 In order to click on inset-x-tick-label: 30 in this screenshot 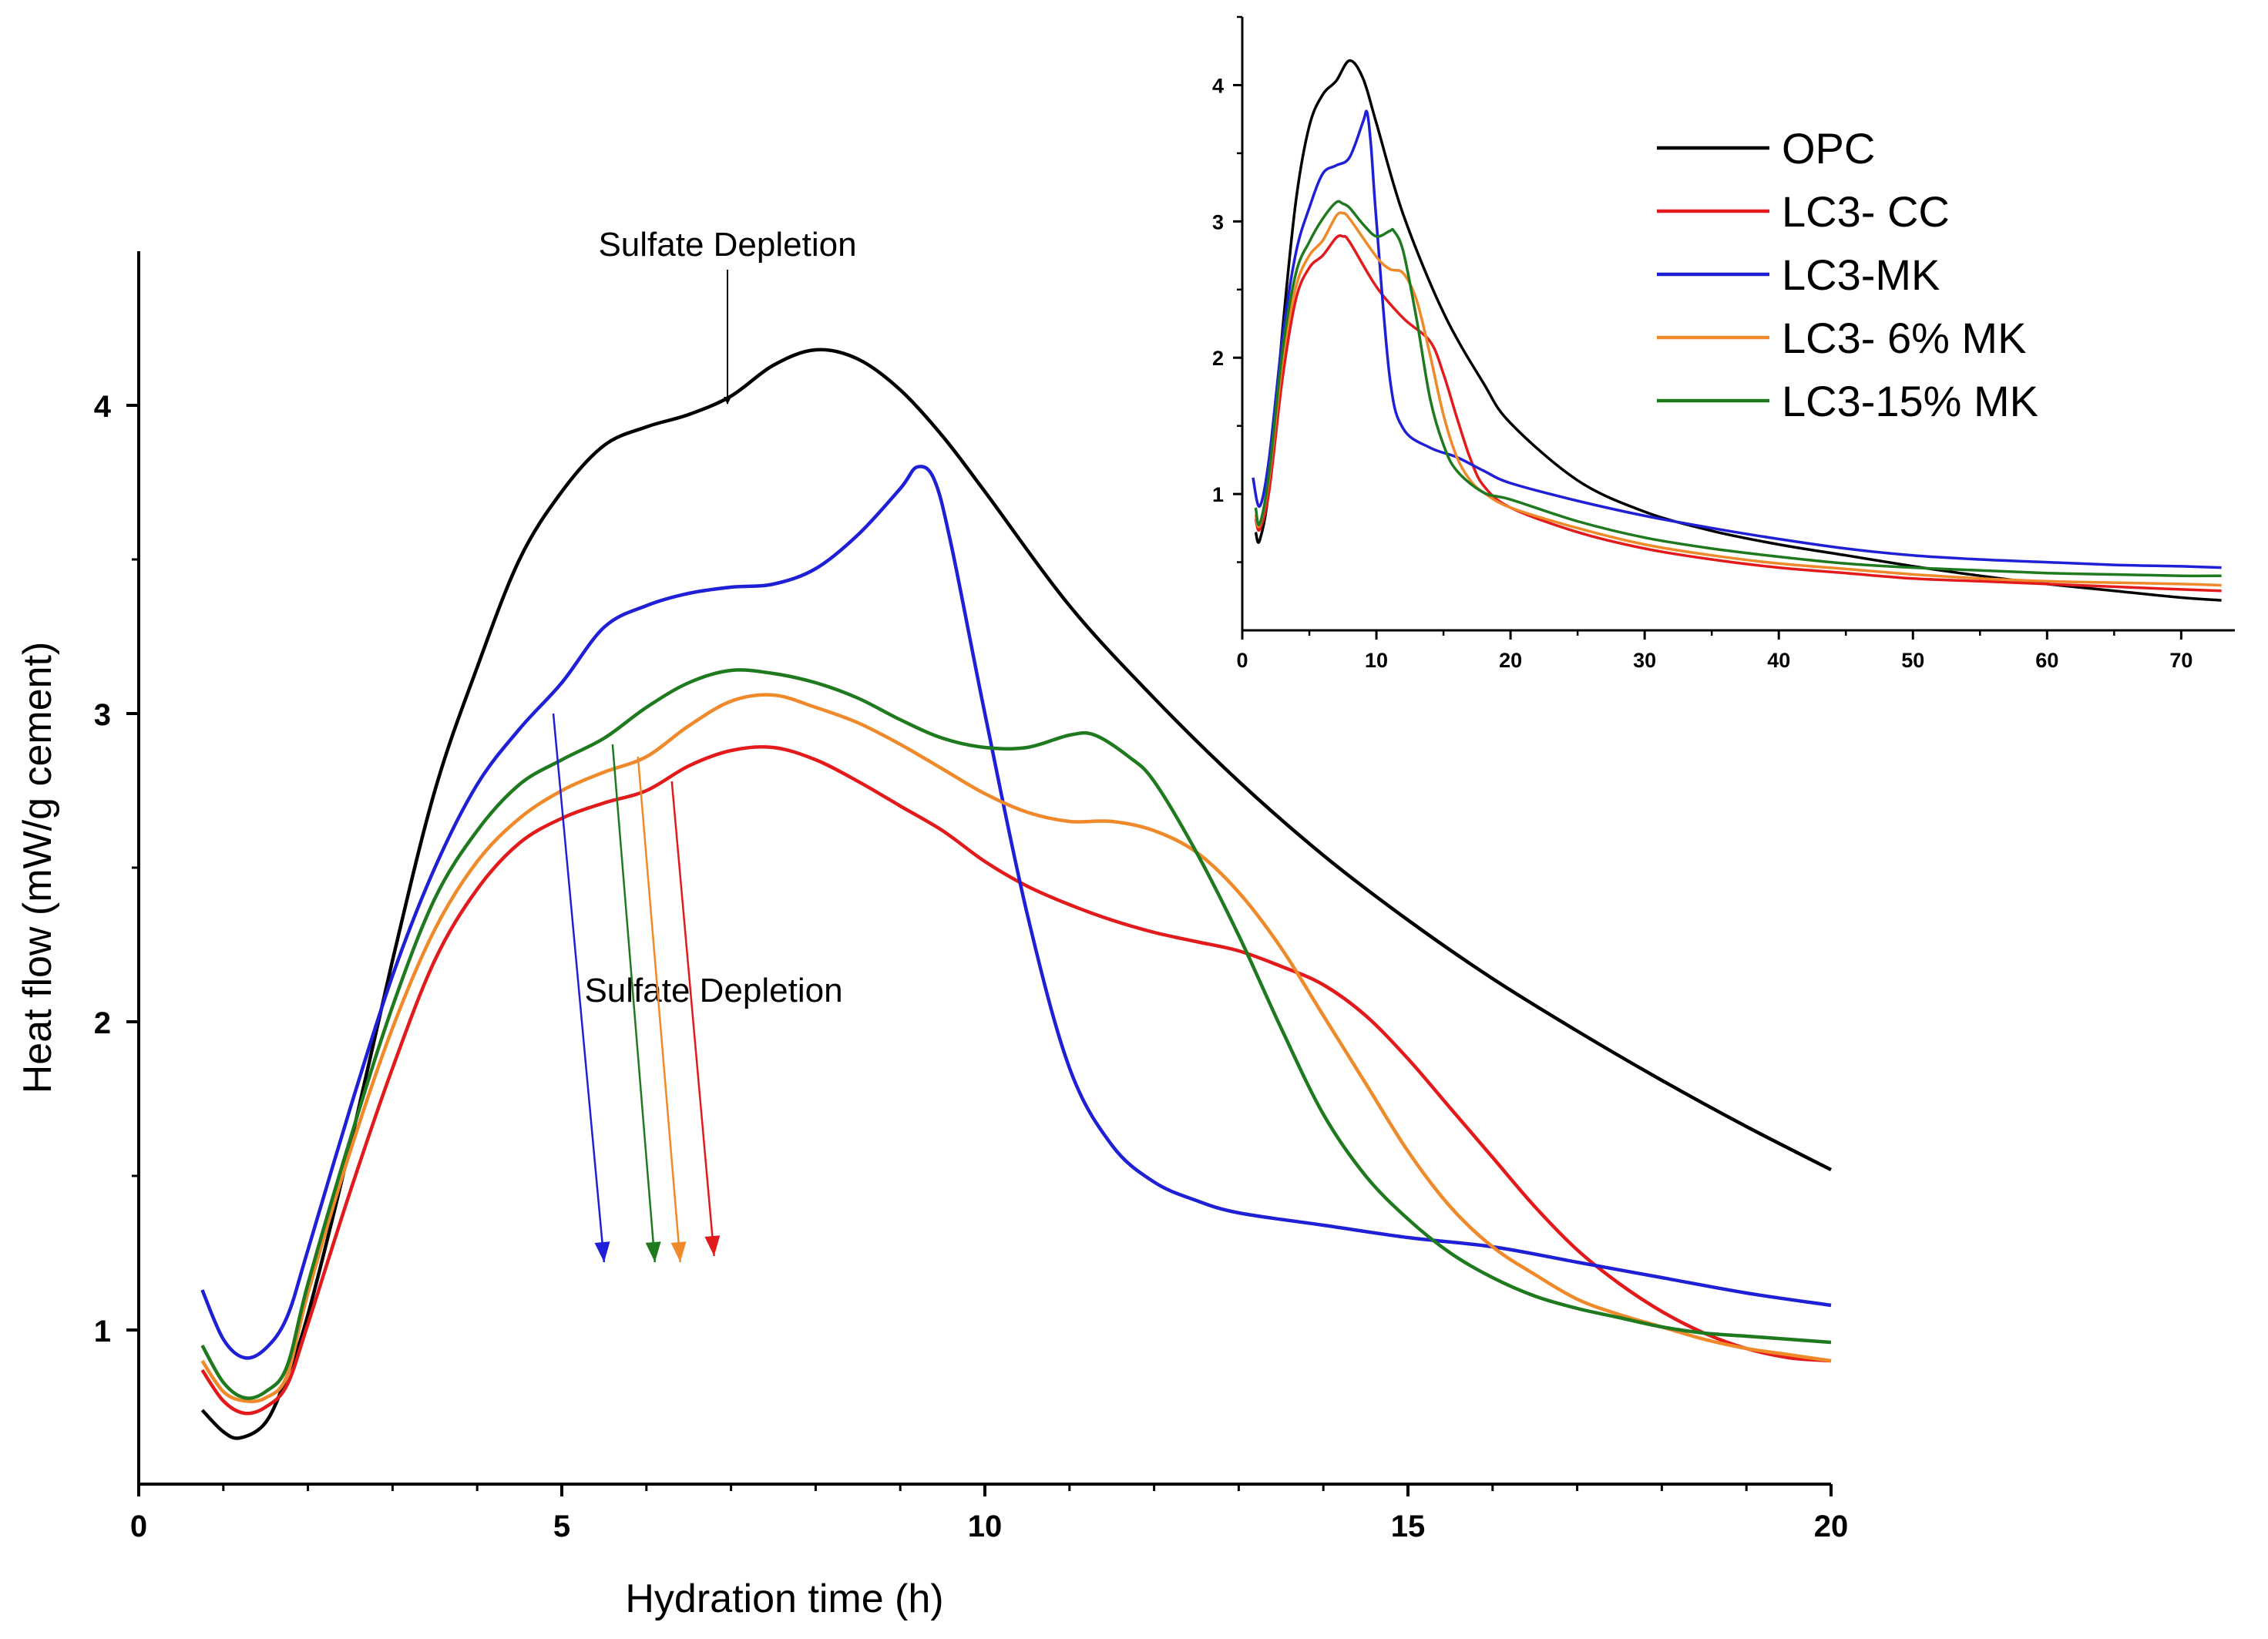, I will do `click(1645, 660)`.